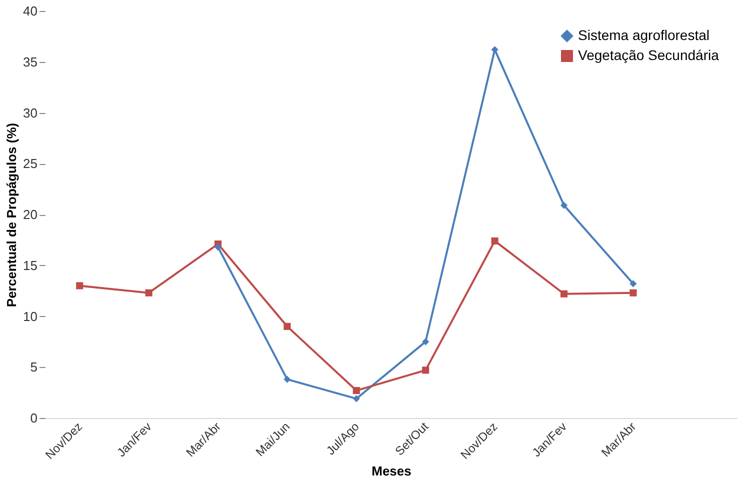 The width and height of the screenshot is (742, 483). What do you see at coordinates (30, 11) in the screenshot?
I see `y-tick-label: 40` at bounding box center [30, 11].